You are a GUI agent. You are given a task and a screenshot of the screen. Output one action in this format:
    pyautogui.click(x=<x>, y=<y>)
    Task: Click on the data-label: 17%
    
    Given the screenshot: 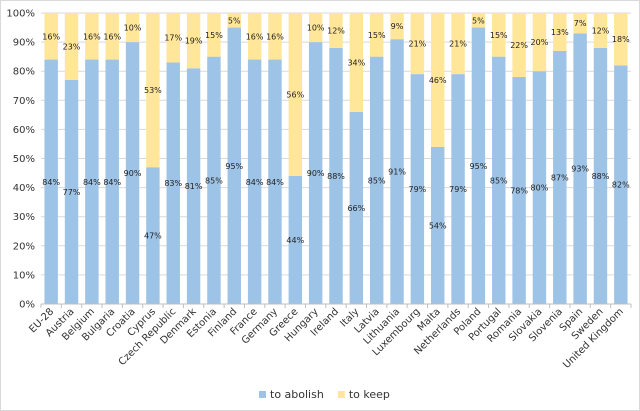 What is the action you would take?
    pyautogui.click(x=173, y=38)
    